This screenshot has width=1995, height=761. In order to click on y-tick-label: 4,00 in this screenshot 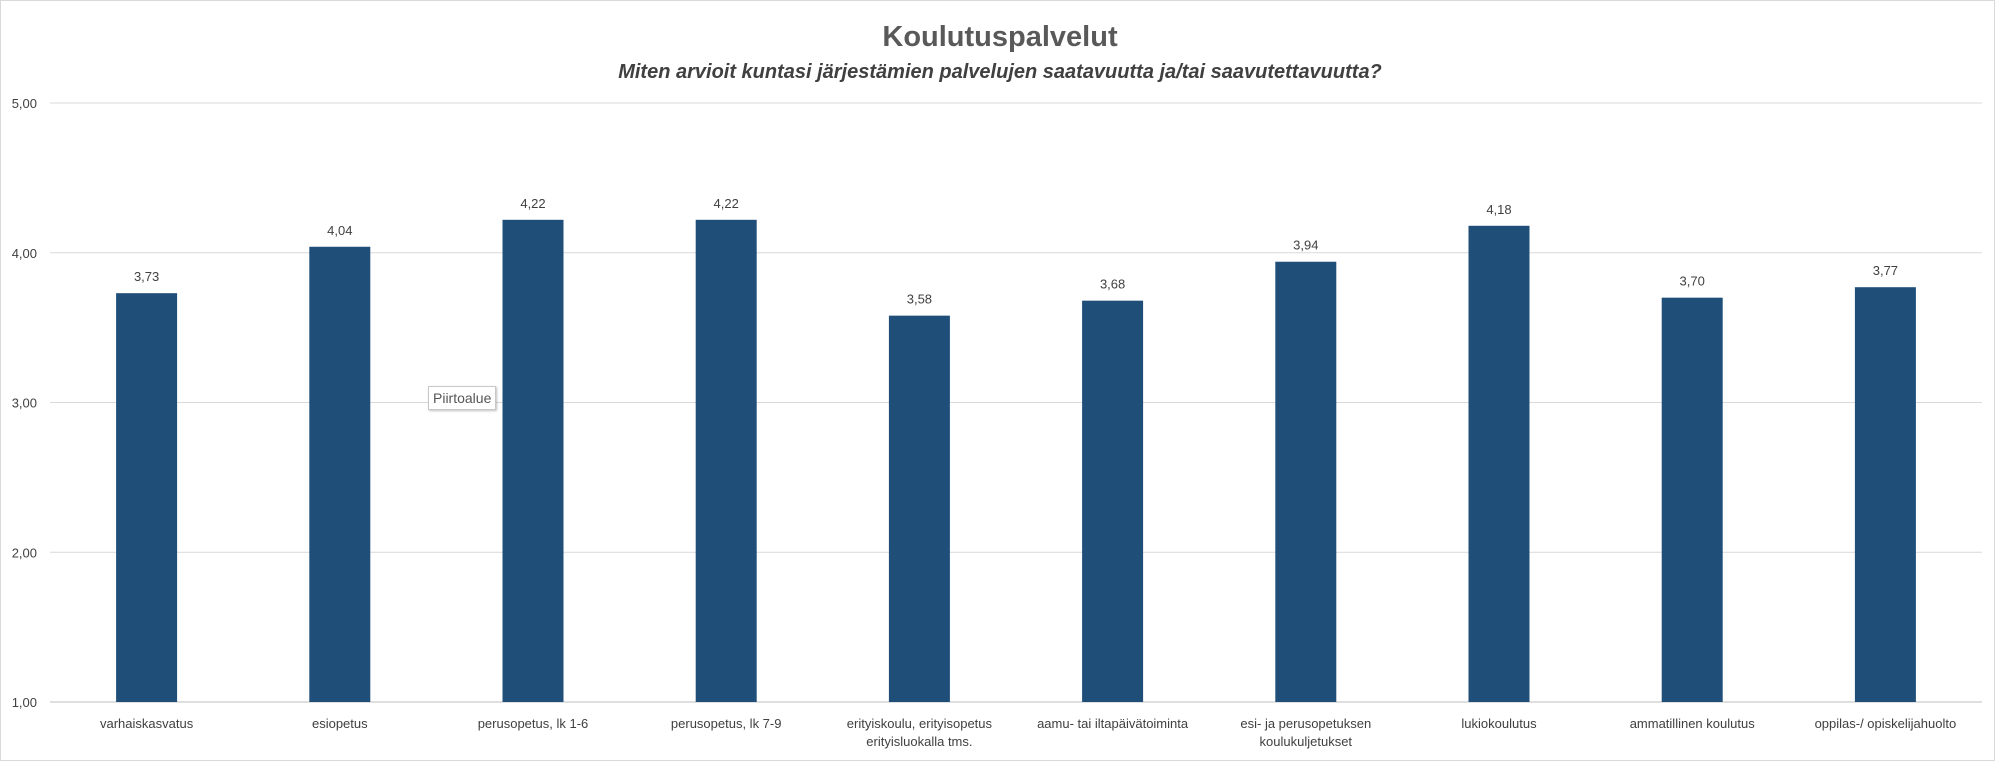, I will do `click(24, 253)`.